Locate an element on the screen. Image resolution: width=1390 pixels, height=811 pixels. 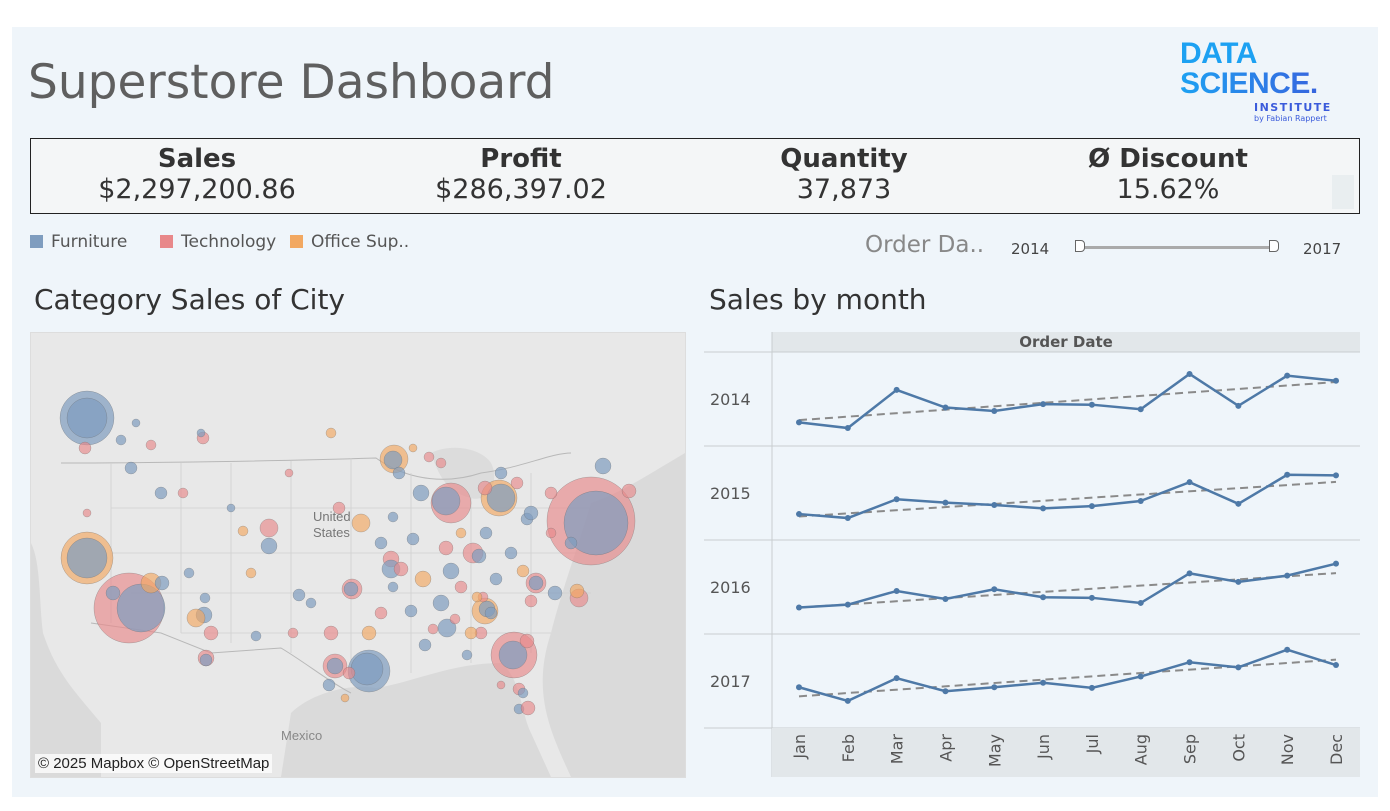
map-attribution: © 2025 Mapbox © OpenStreetMap is located at coordinates (154, 763).